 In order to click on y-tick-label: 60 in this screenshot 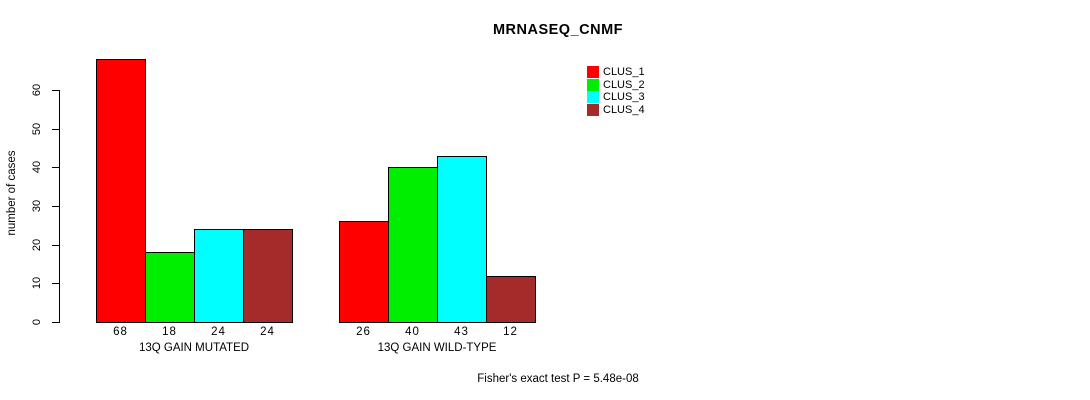, I will do `click(37, 90)`.